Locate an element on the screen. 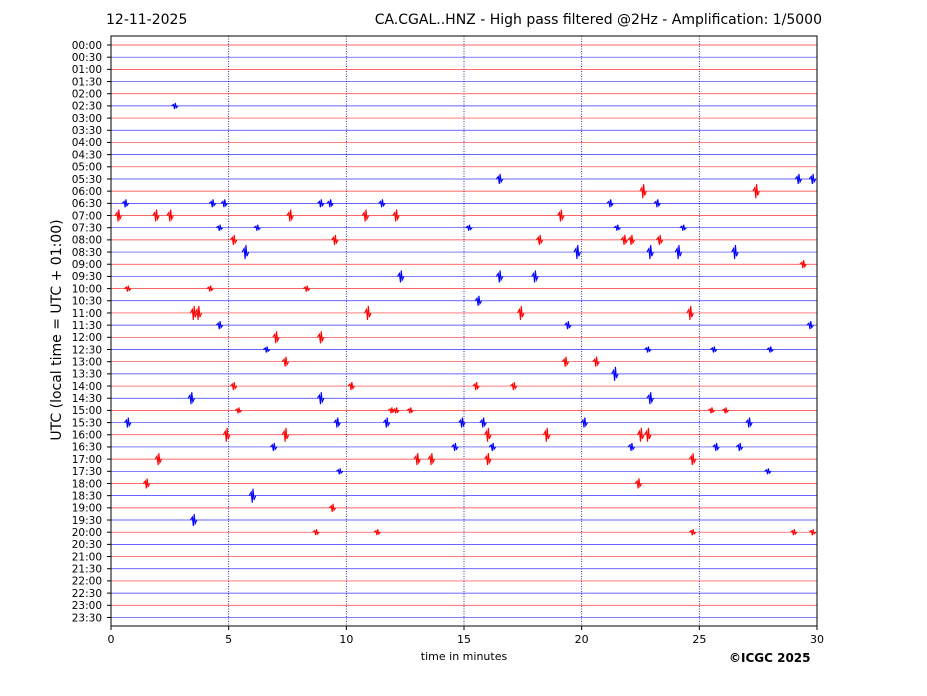 Image resolution: width=927 pixels, height=696 pixels. x-tick-label: 5 is located at coordinates (228, 639).